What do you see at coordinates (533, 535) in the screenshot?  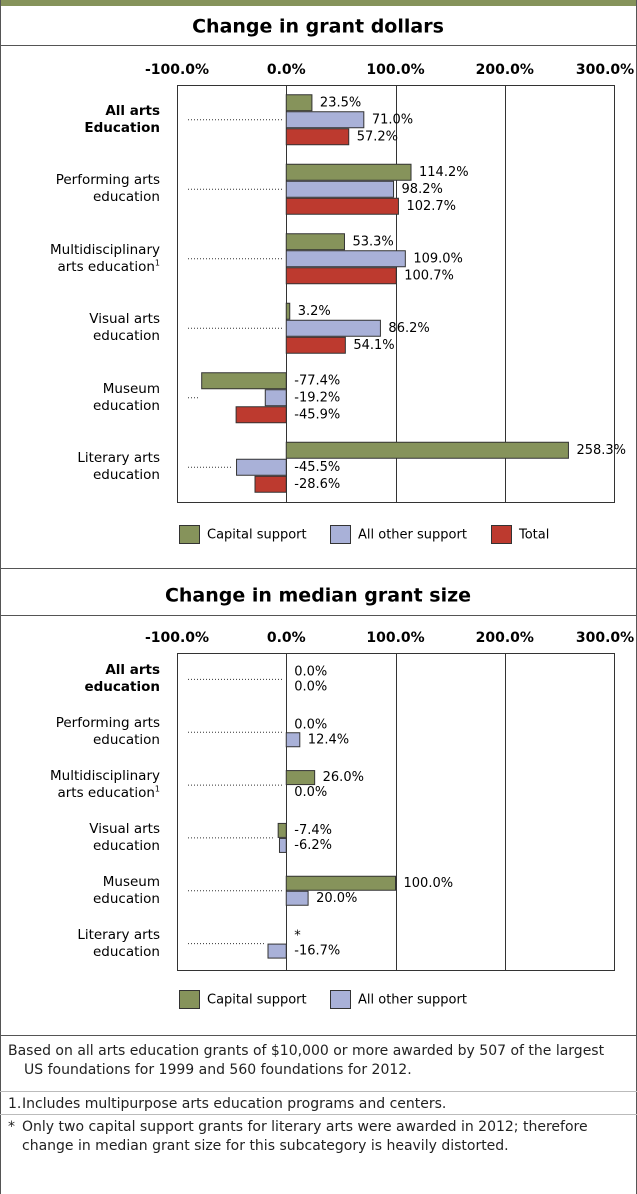 I see `legend-label: Total` at bounding box center [533, 535].